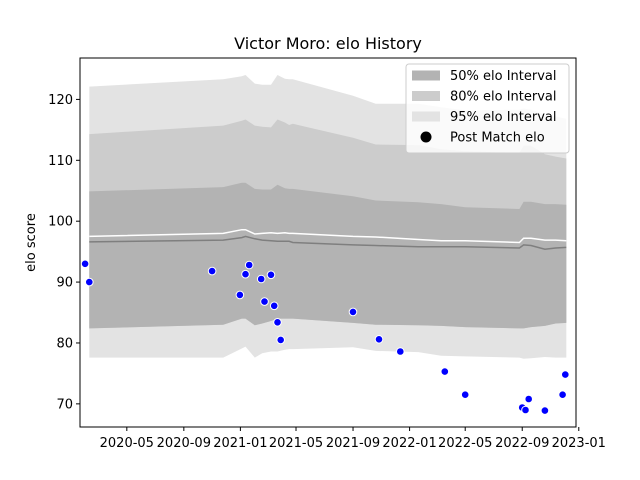 This screenshot has height=480, width=640. I want to click on center-lines, so click(328, 239).